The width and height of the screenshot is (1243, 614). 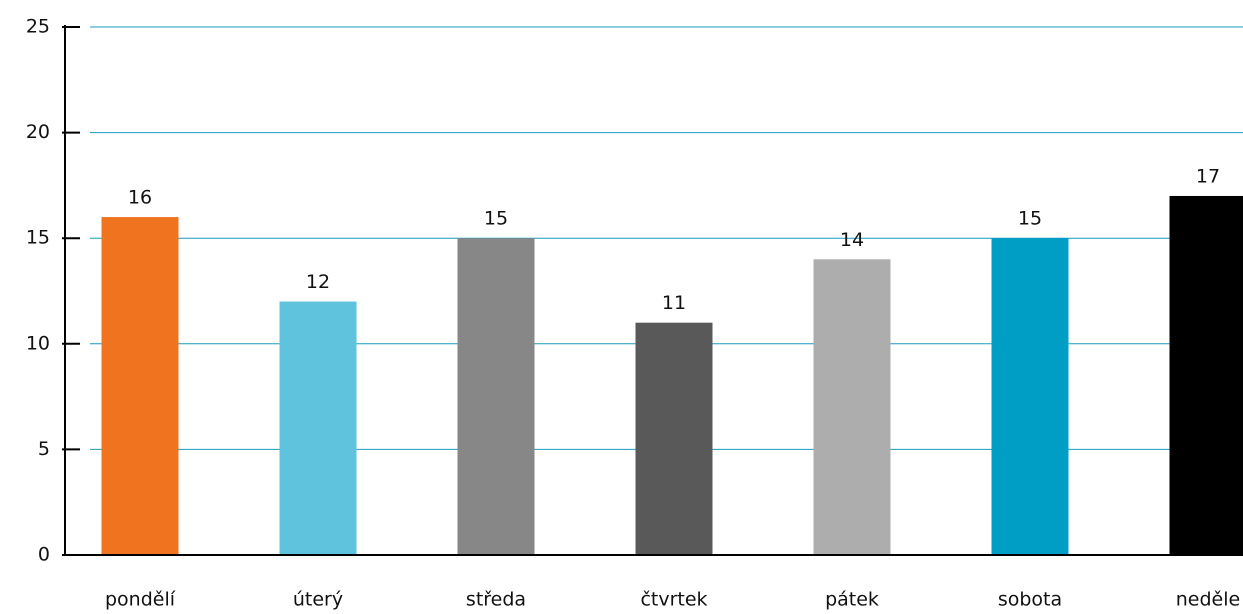 What do you see at coordinates (44, 555) in the screenshot?
I see `y-tick-label: 0` at bounding box center [44, 555].